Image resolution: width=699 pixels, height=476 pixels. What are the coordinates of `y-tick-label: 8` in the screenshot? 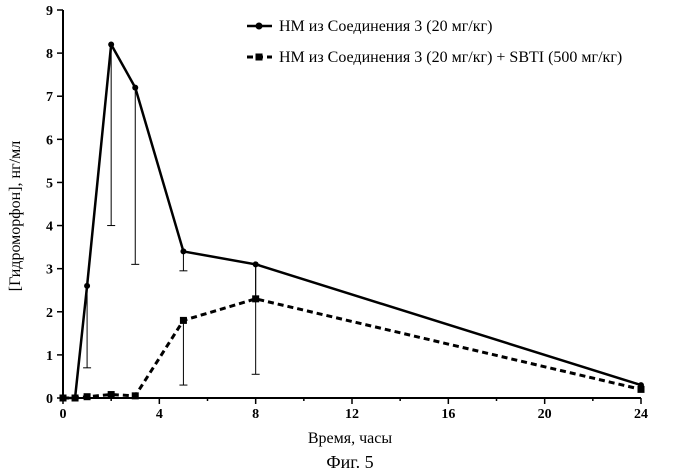 It's located at (49, 54).